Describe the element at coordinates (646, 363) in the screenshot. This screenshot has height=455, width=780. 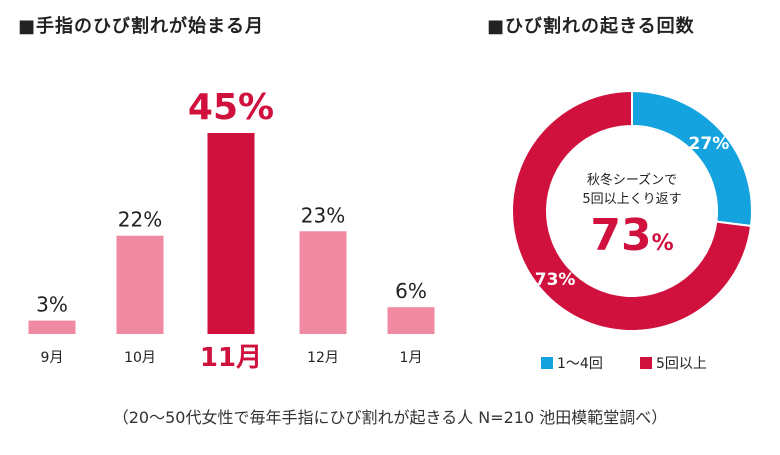
I see `legend-swatch-red` at that location.